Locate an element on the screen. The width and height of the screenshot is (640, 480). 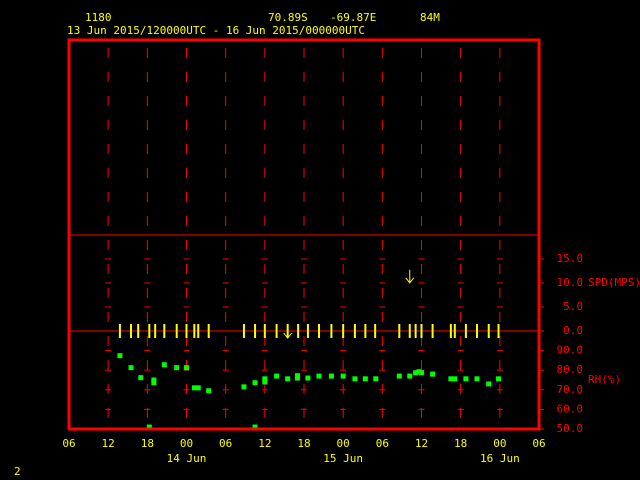
latitude: 70.89S is located at coordinates (288, 17).